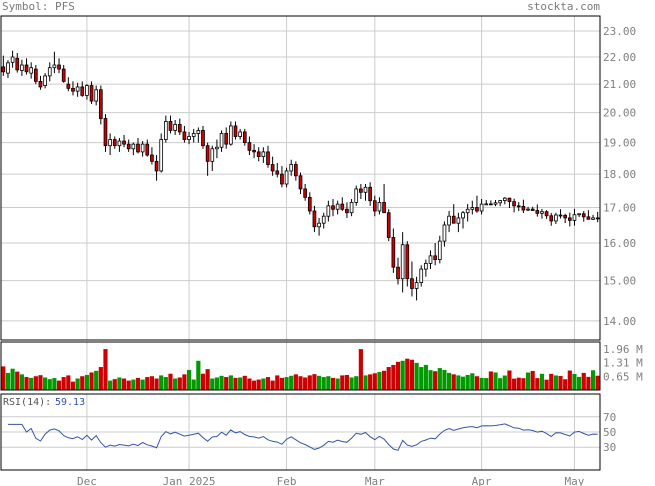 This screenshot has width=655, height=486. What do you see at coordinates (38, 6) in the screenshot?
I see `symbol-label: Symbol: PFS` at bounding box center [38, 6].